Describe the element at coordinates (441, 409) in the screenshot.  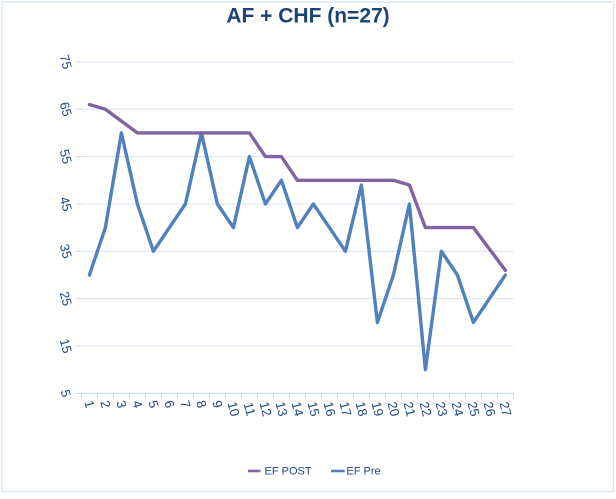
I see `svg-text: 23` at that location.